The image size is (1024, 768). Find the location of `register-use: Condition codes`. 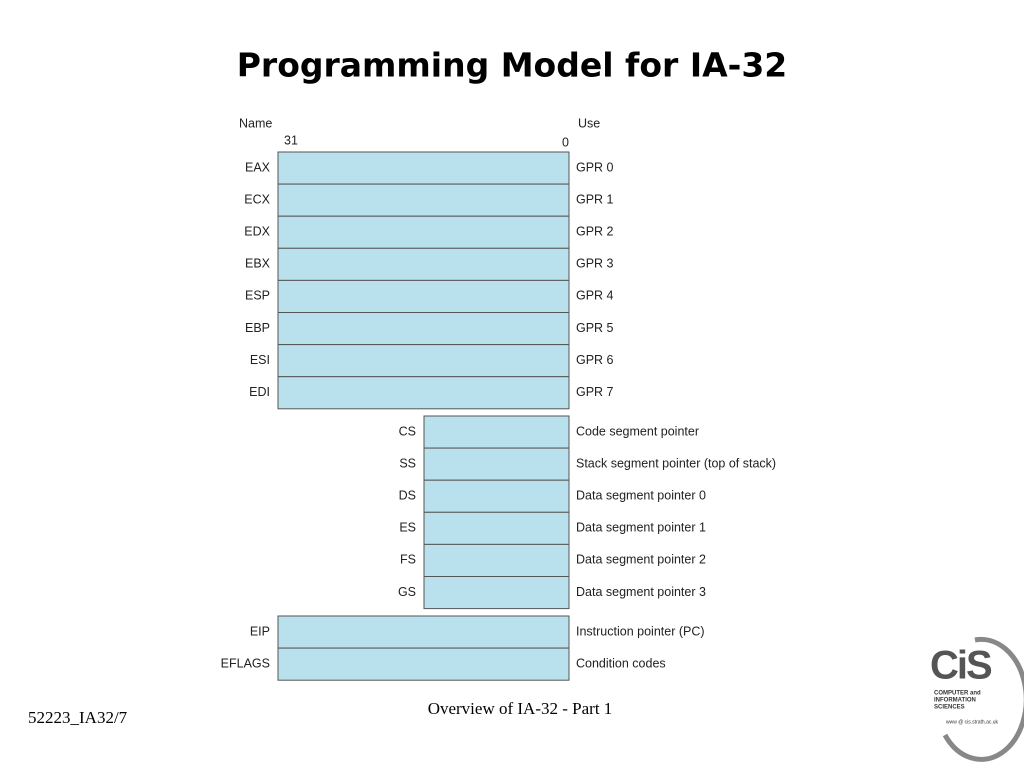

register-use: Condition codes is located at coordinates (621, 663).